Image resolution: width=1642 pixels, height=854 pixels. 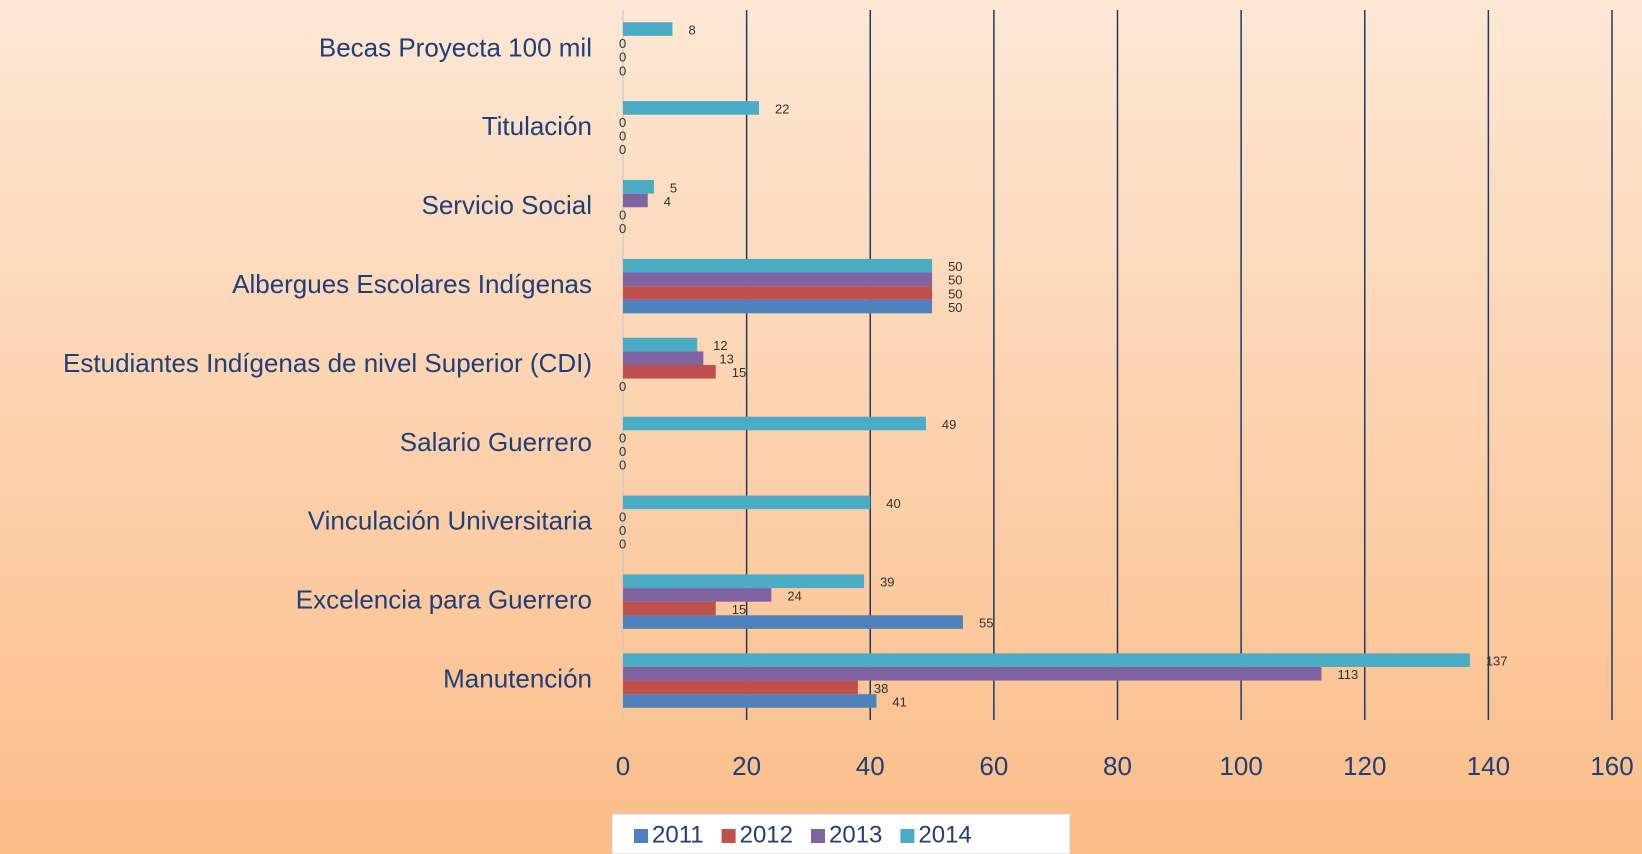 What do you see at coordinates (667, 201) in the screenshot?
I see `value-label: 4` at bounding box center [667, 201].